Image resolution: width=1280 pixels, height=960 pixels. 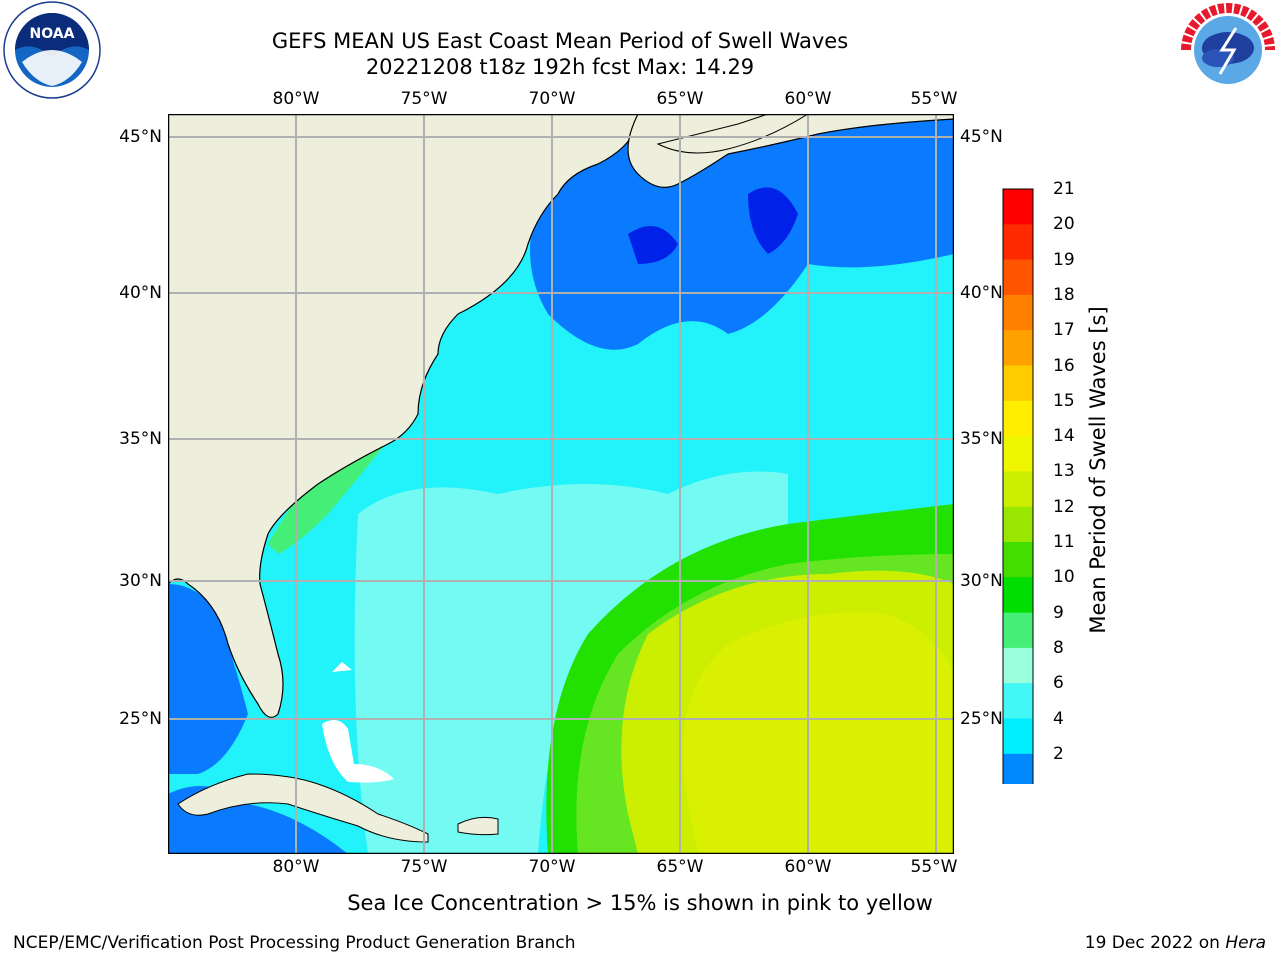 I want to click on colorbar-tick-label: 14, so click(x=1064, y=436).